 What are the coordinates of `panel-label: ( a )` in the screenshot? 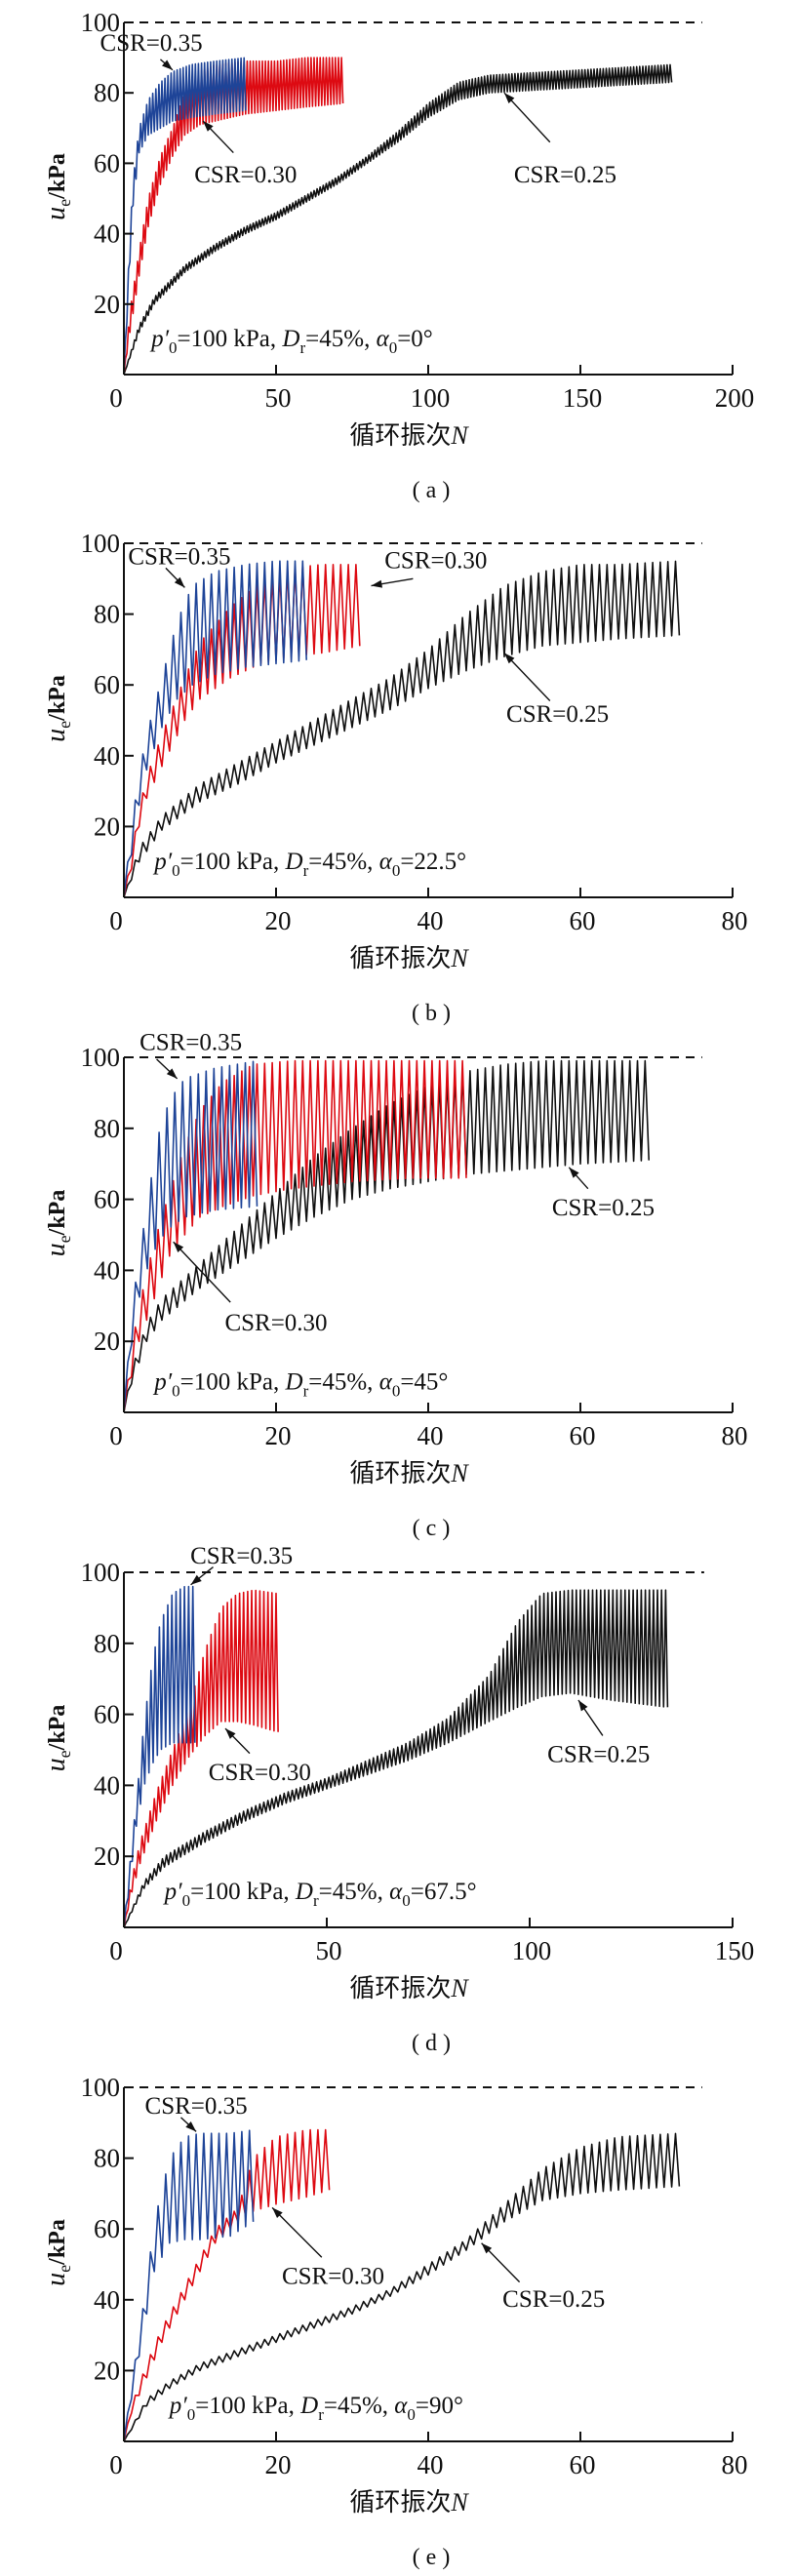 It's located at (432, 490).